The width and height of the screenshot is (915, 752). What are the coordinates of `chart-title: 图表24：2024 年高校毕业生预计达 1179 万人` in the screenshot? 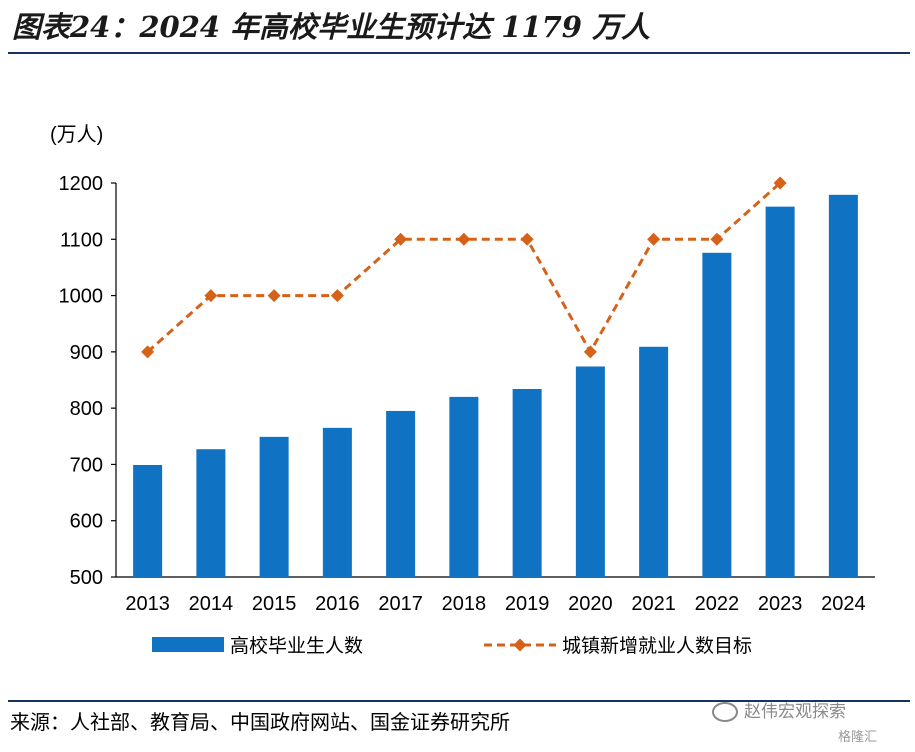 It's located at (331, 27).